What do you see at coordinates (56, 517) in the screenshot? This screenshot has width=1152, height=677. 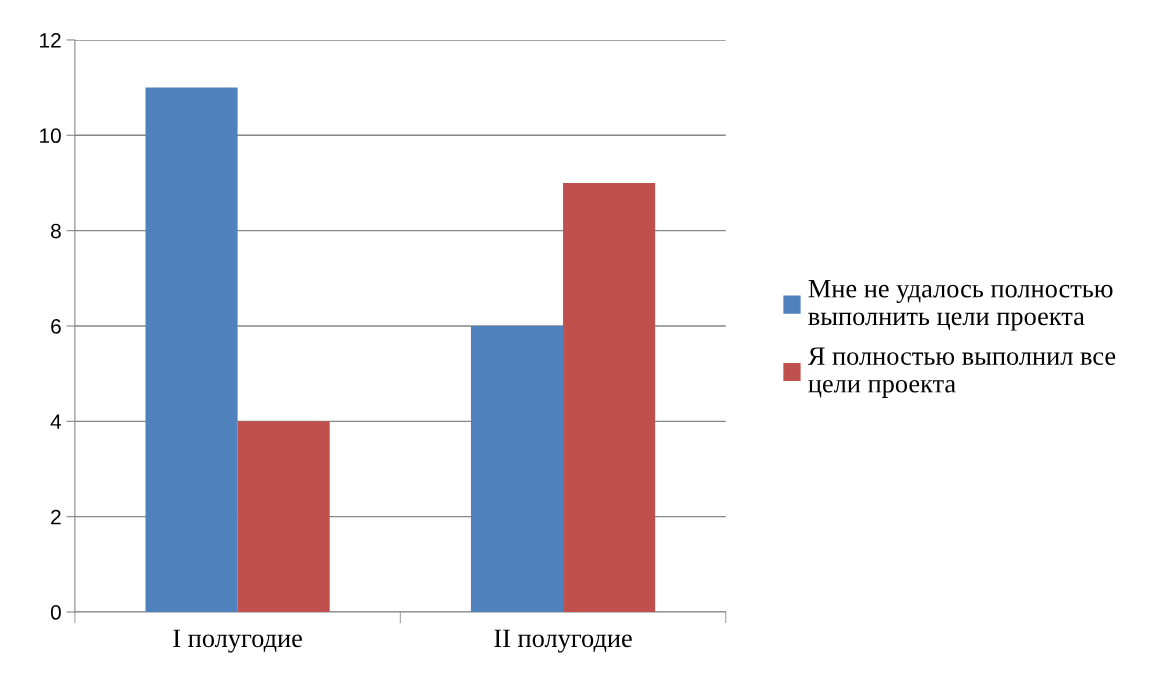 I see `y-tick-label: 2` at bounding box center [56, 517].